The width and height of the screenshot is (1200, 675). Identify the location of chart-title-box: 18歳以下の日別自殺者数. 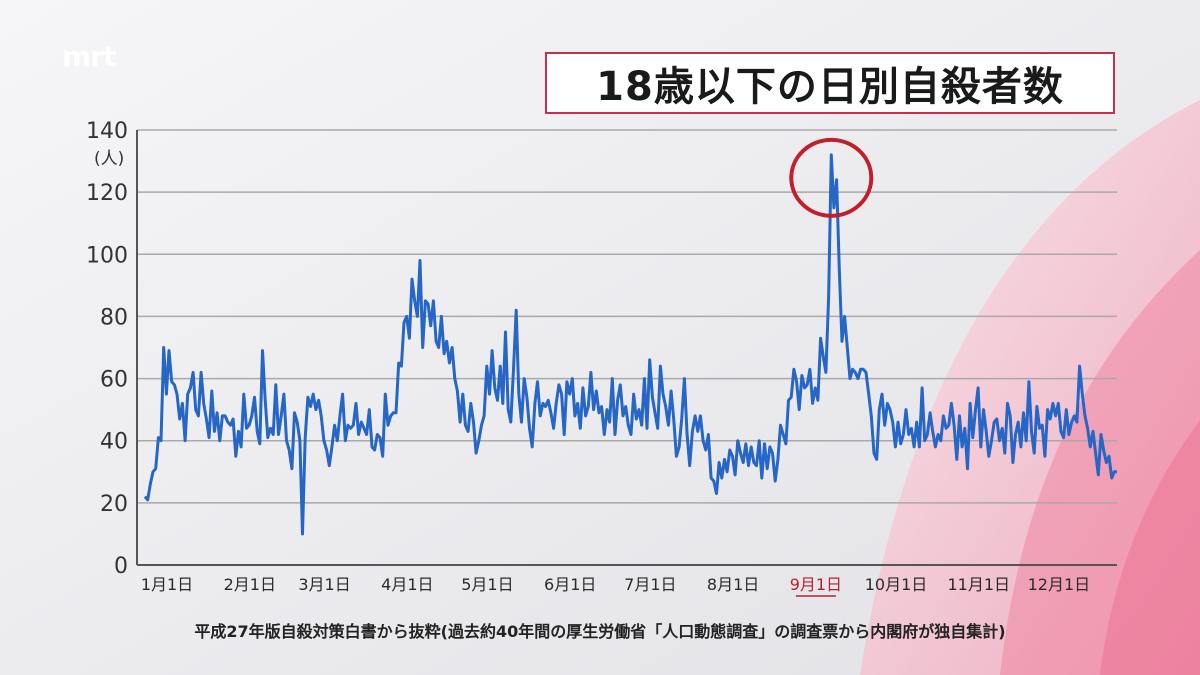
(830, 83).